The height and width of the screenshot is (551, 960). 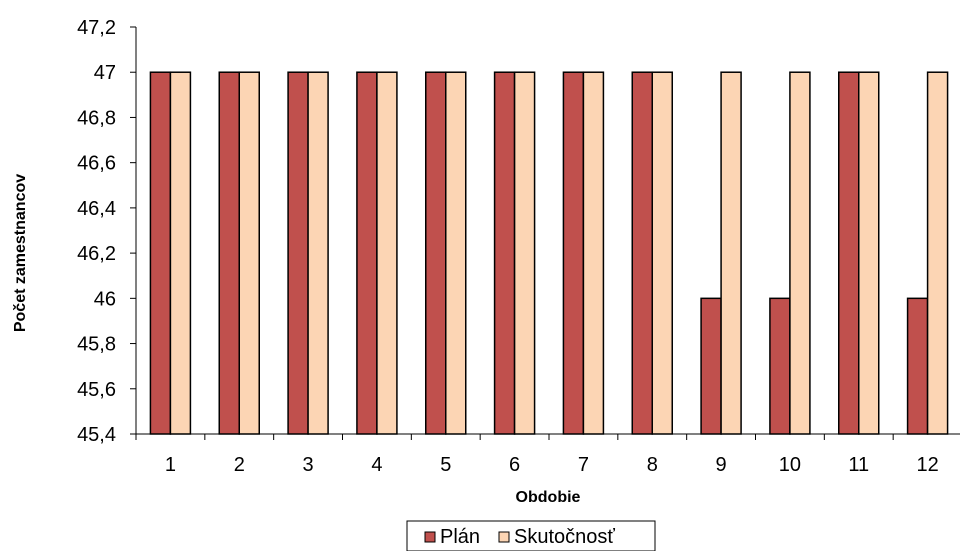 What do you see at coordinates (790, 465) in the screenshot?
I see `x-tick-label: 10` at bounding box center [790, 465].